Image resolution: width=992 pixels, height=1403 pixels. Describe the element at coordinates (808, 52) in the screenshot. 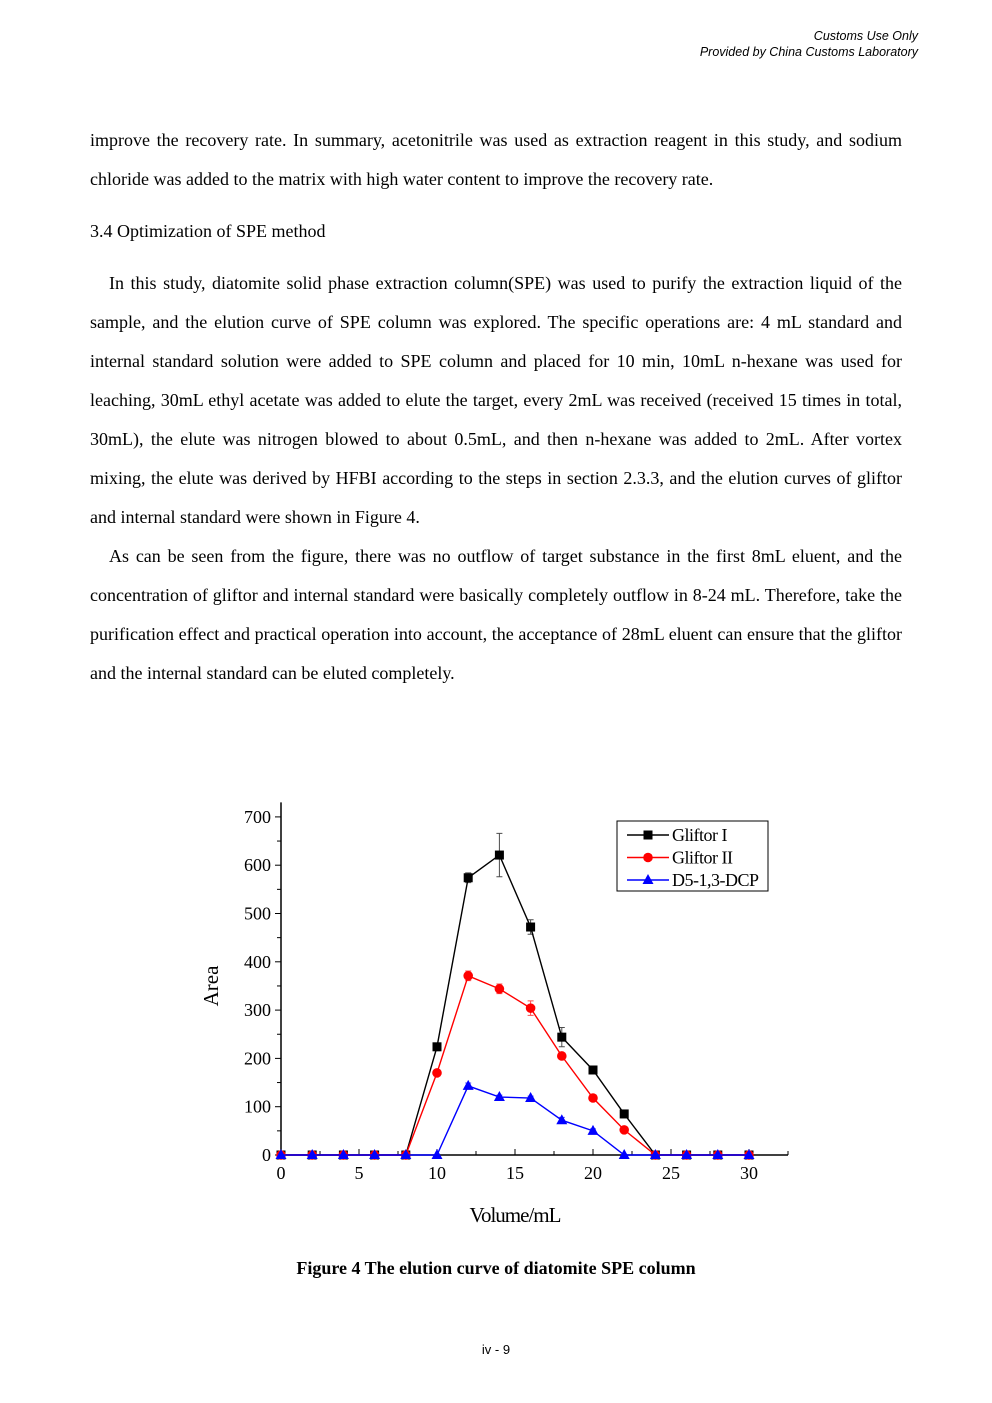

I see `header-line-2: Provided by China Customs Laboratory` at that location.